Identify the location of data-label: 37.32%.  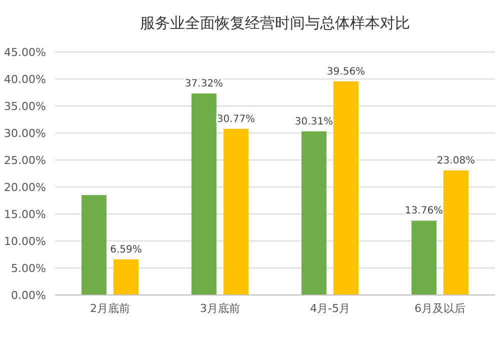
(204, 84).